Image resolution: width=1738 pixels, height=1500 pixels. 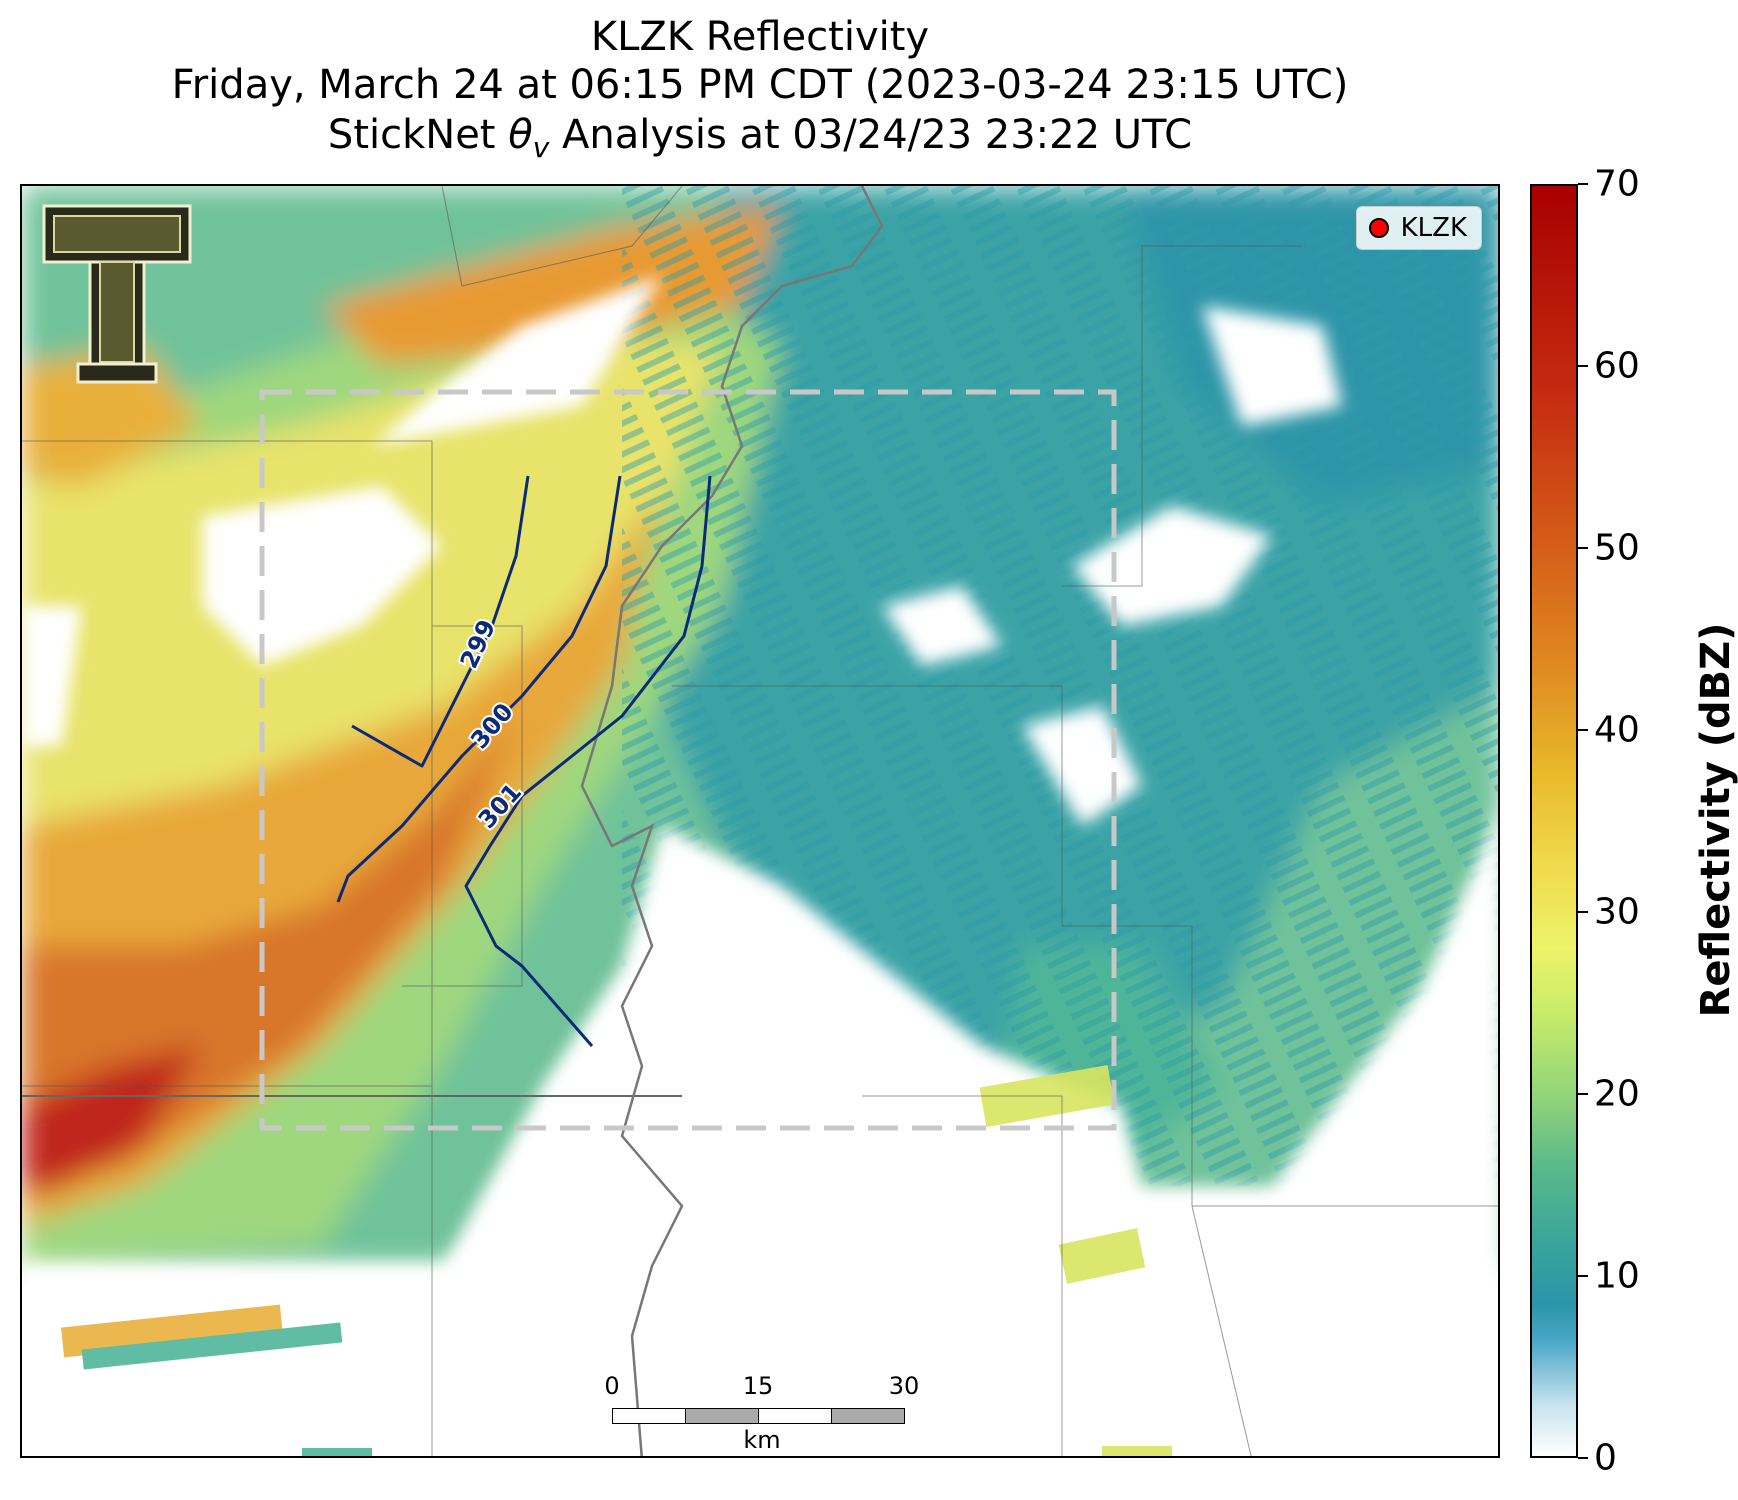 What do you see at coordinates (904, 1386) in the screenshot?
I see `scale-tick-30: 30` at bounding box center [904, 1386].